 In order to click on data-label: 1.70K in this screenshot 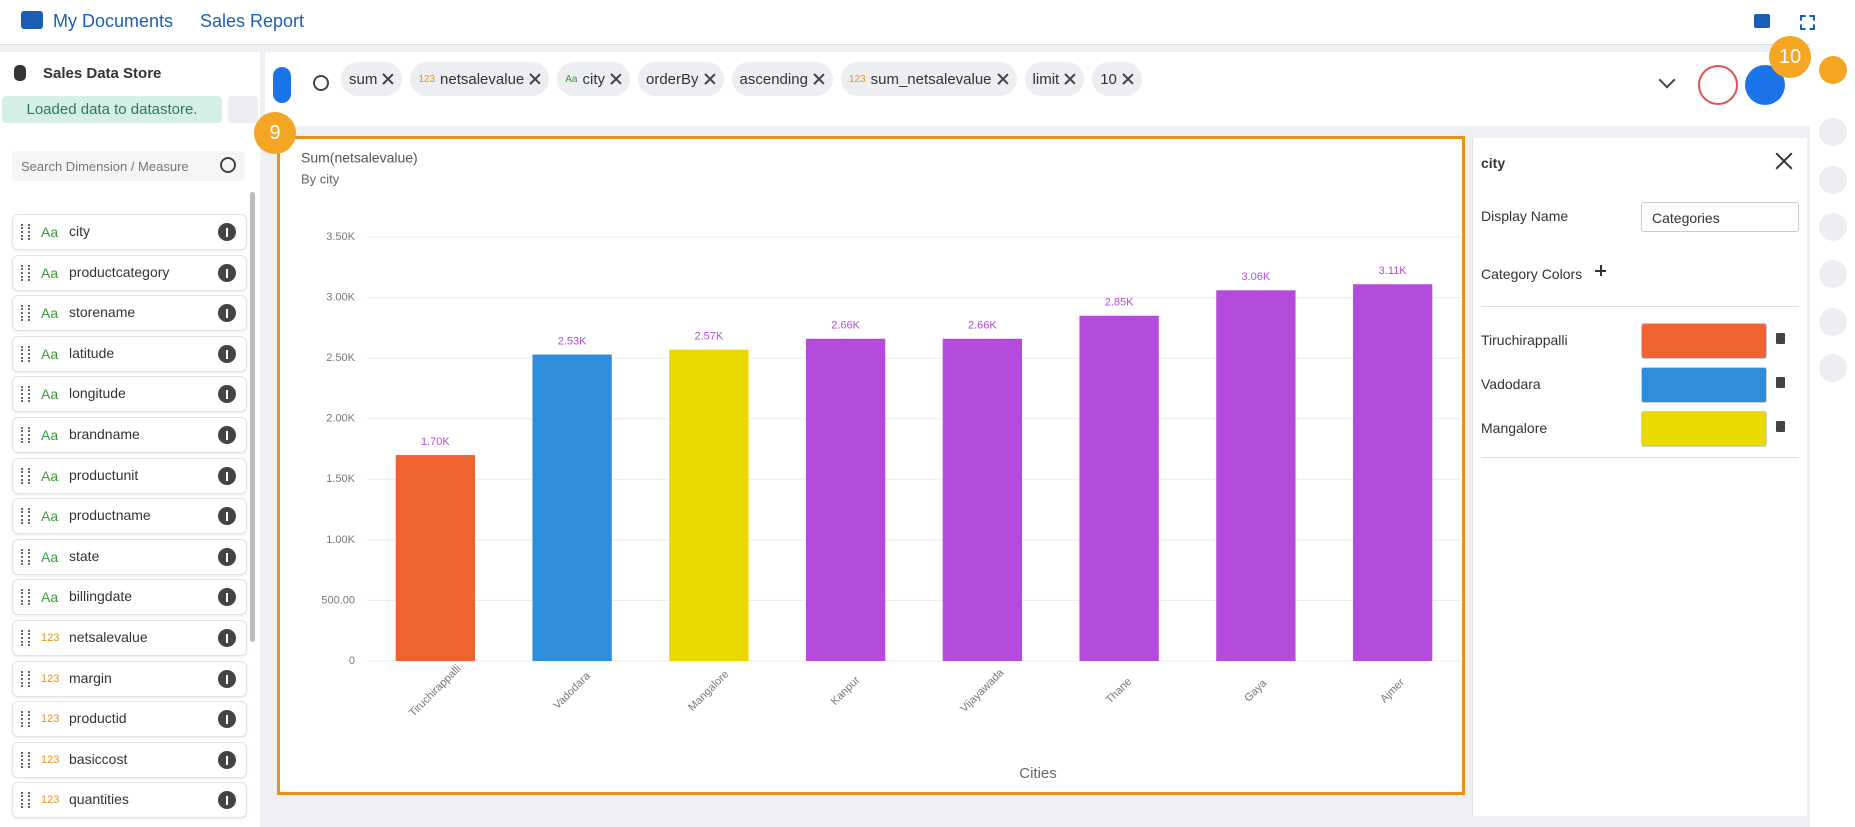, I will do `click(435, 442)`.